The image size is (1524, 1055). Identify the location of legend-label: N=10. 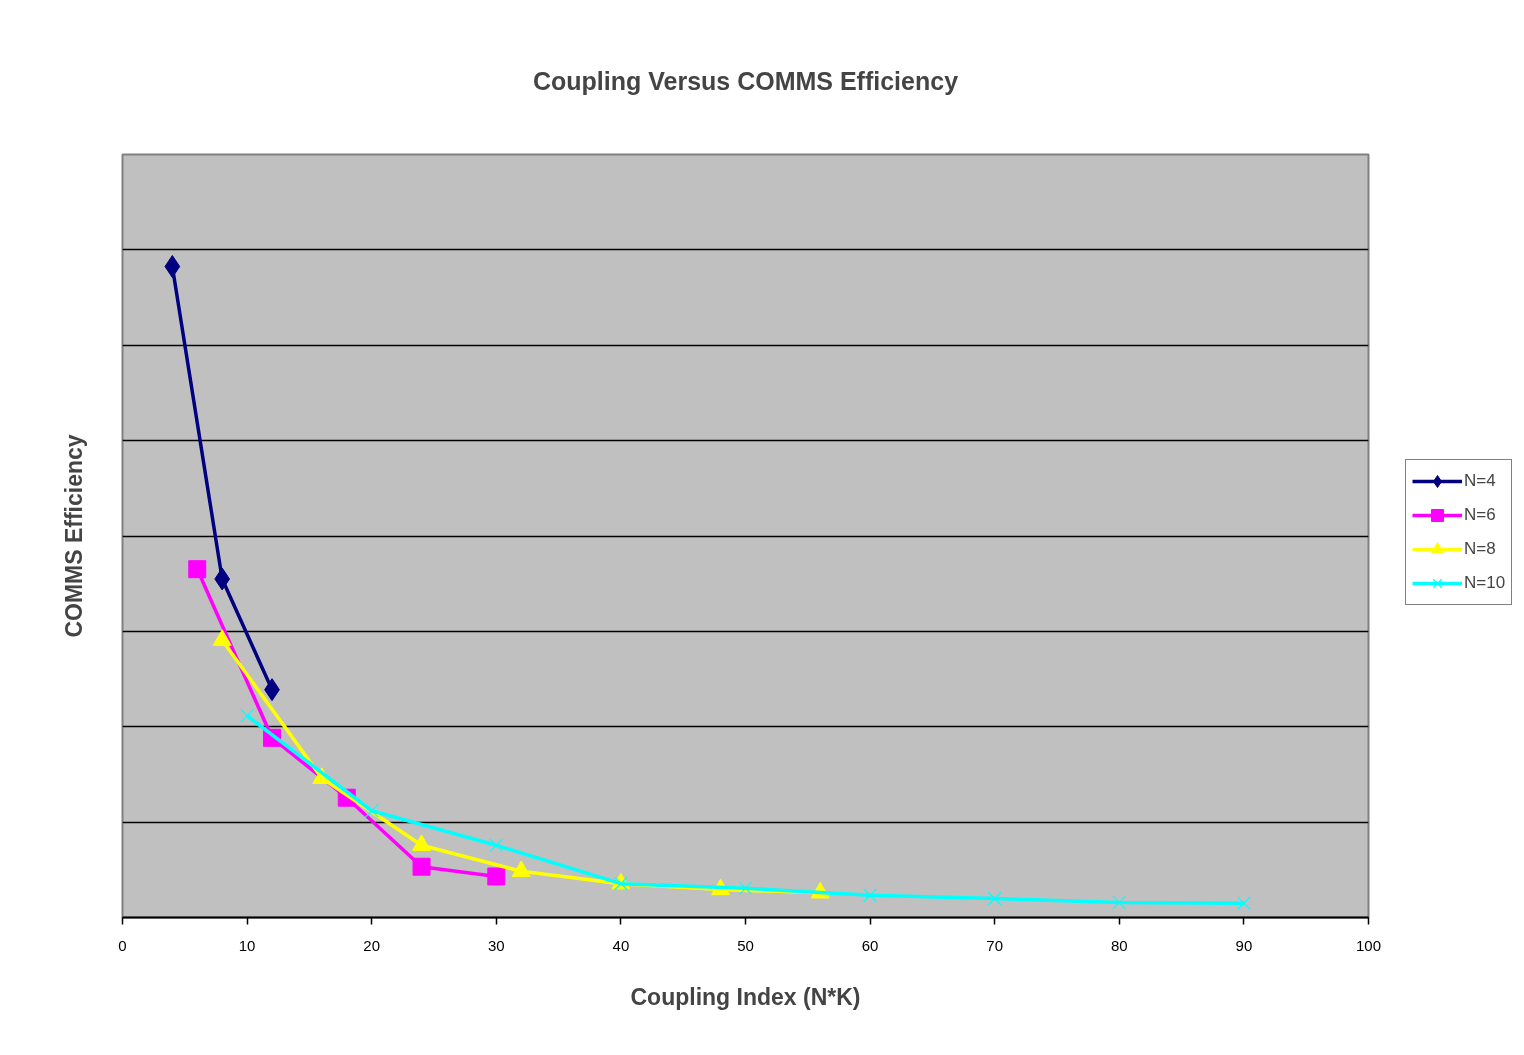
(1485, 583).